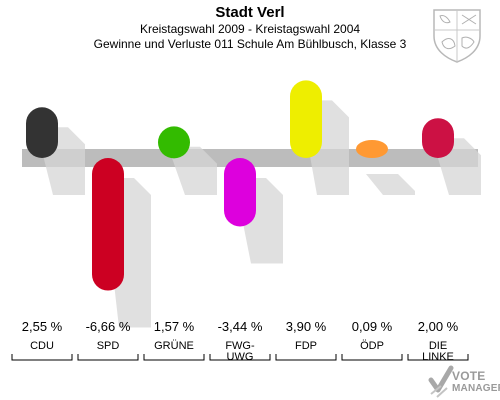  I want to click on tick-grüne, so click(174, 357).